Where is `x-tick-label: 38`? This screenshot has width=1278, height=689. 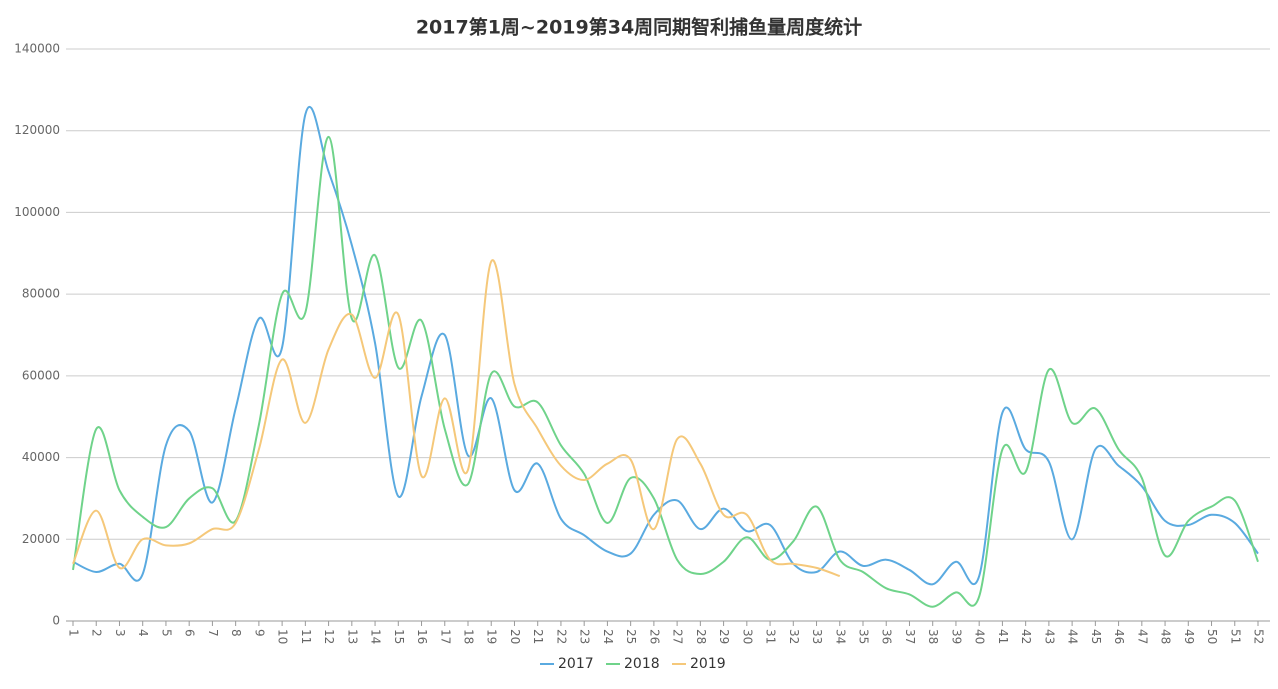
x-tick-label: 38 is located at coordinates (933, 636).